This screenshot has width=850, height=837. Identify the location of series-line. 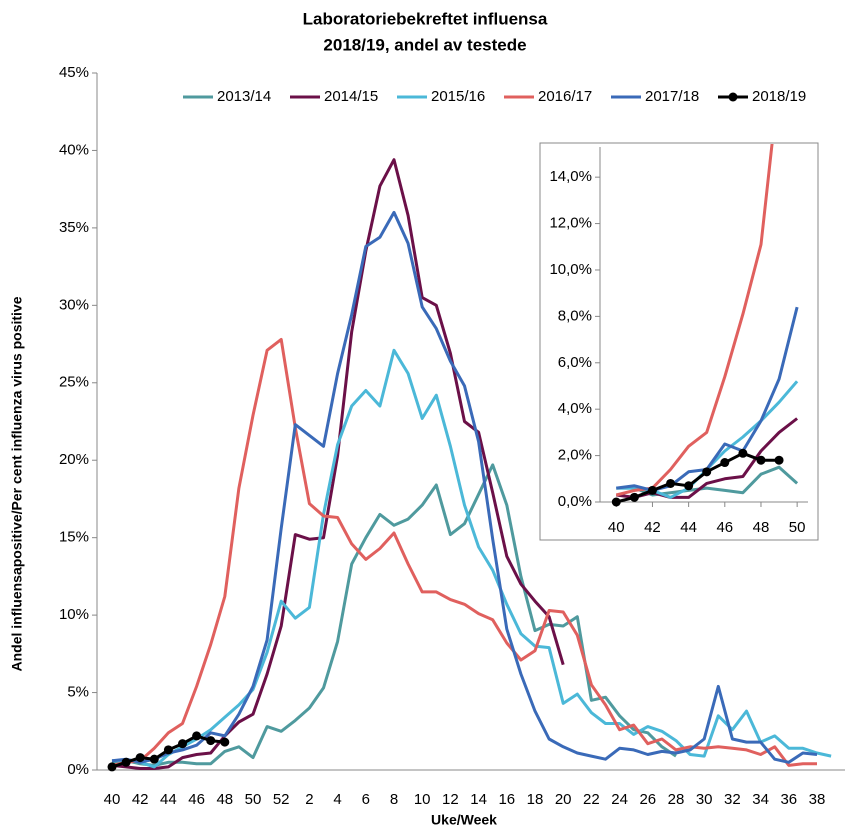
(697, 477).